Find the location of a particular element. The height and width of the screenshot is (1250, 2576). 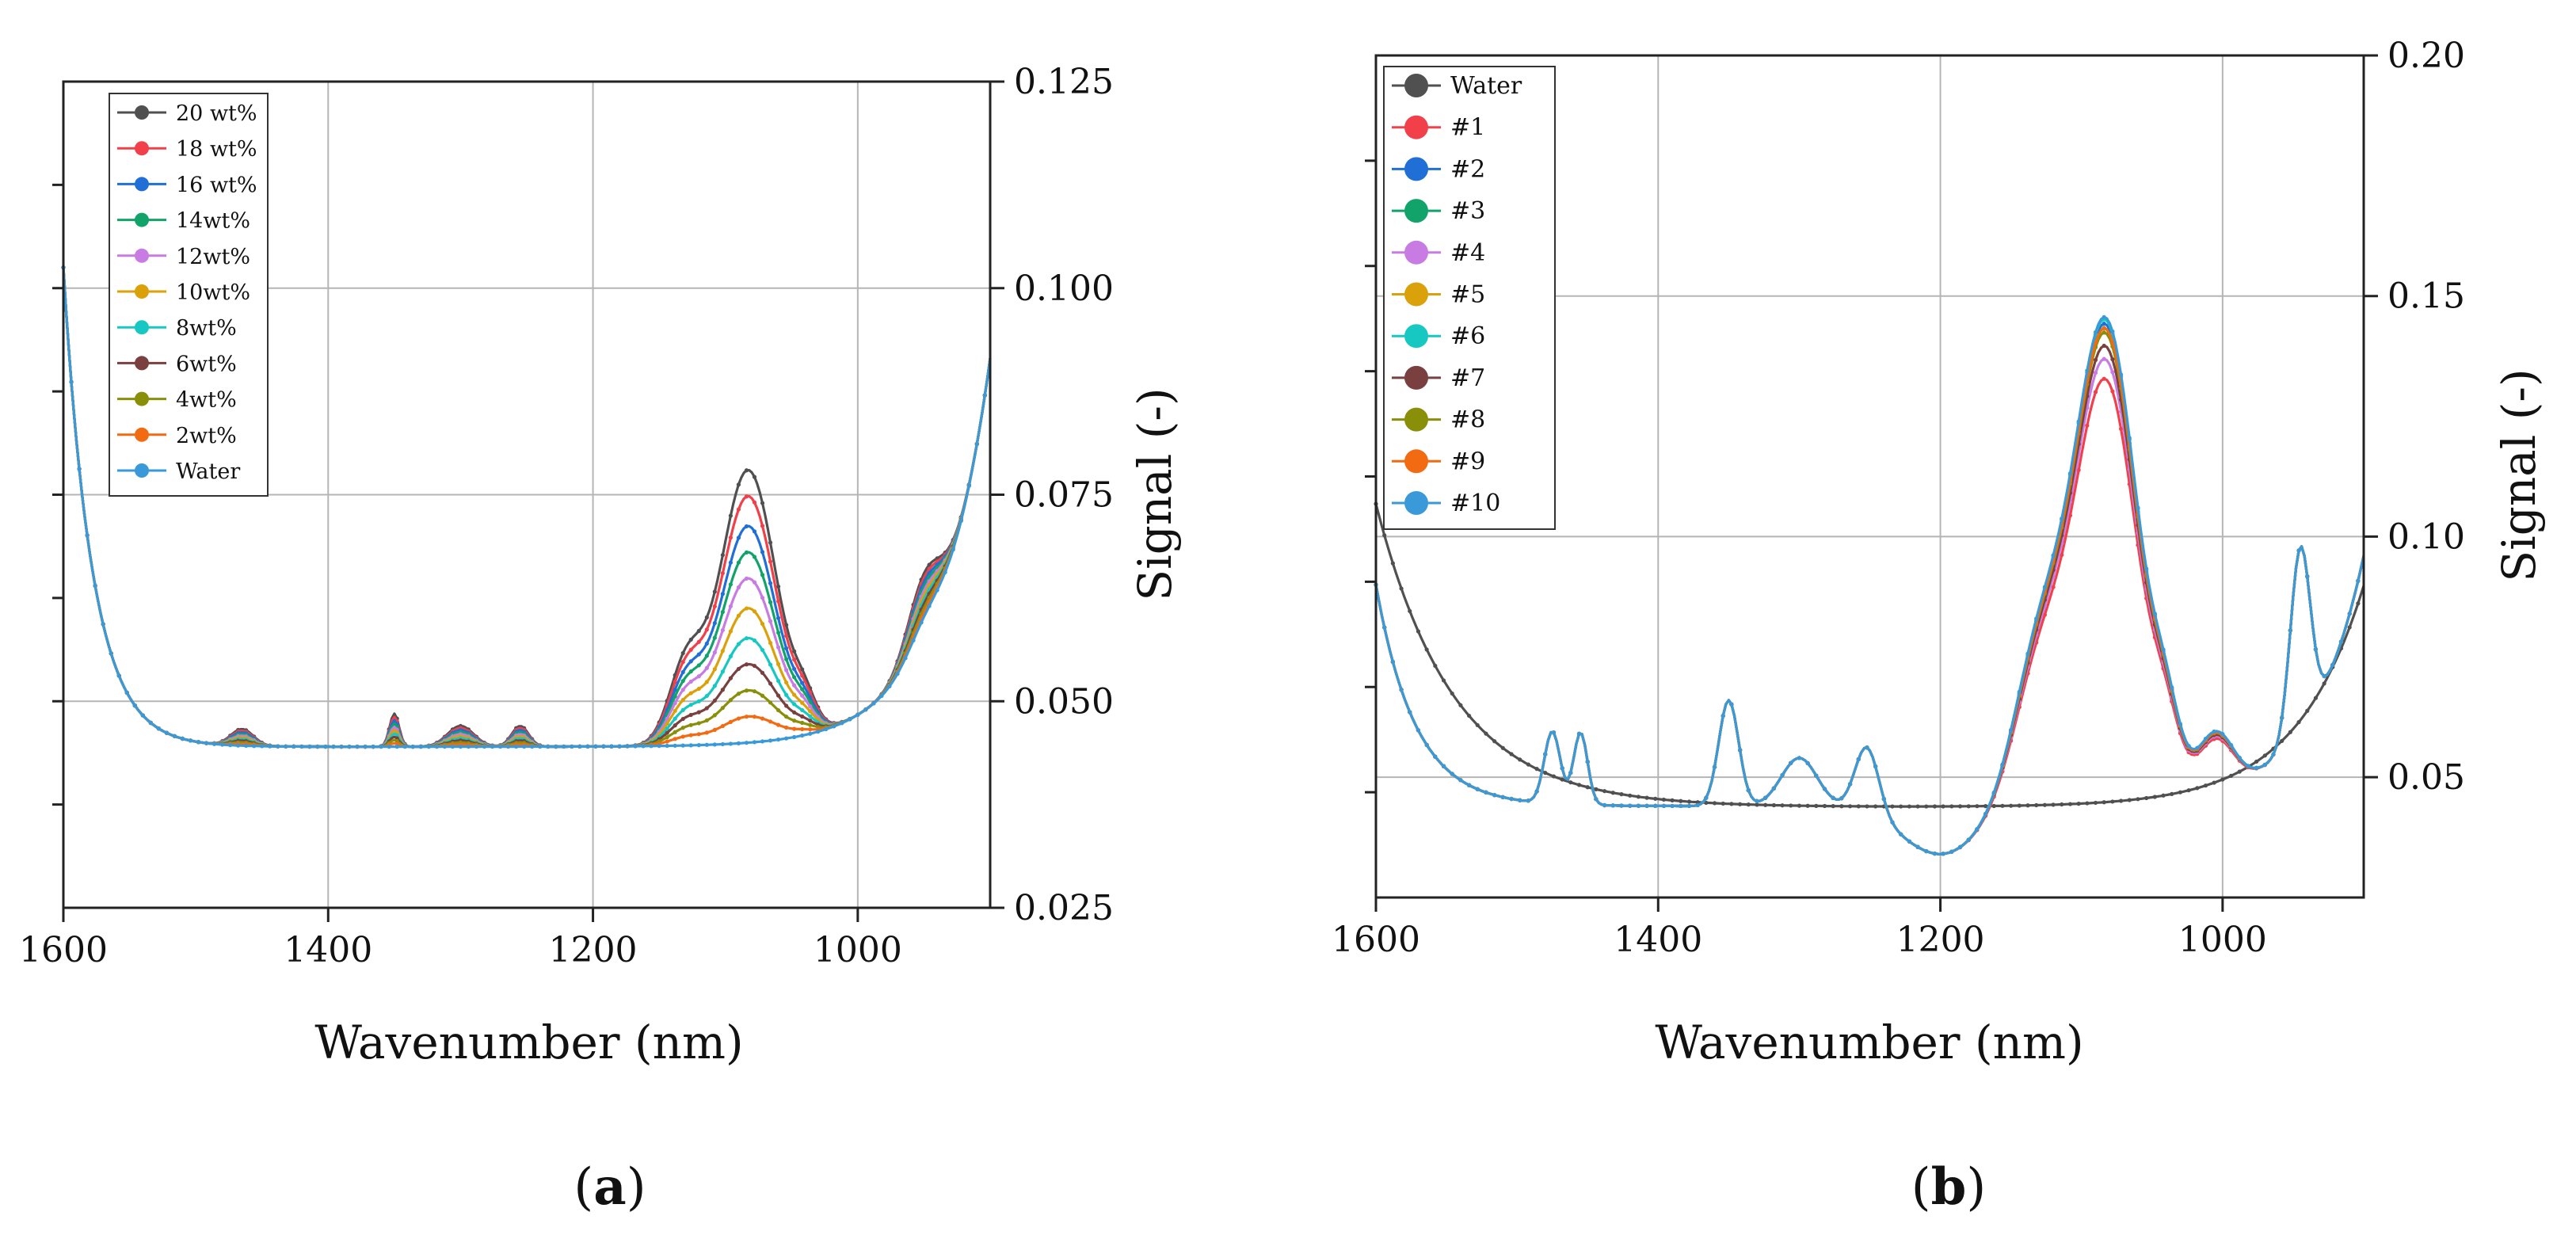

y-tick-label: 0.125 is located at coordinates (1064, 82).